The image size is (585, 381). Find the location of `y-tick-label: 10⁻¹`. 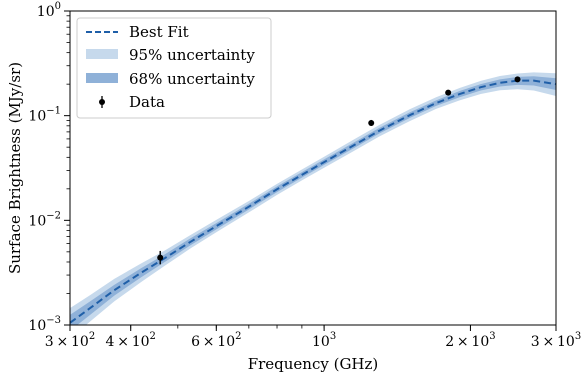

y-tick-label: 10⁻¹ is located at coordinates (44, 115).